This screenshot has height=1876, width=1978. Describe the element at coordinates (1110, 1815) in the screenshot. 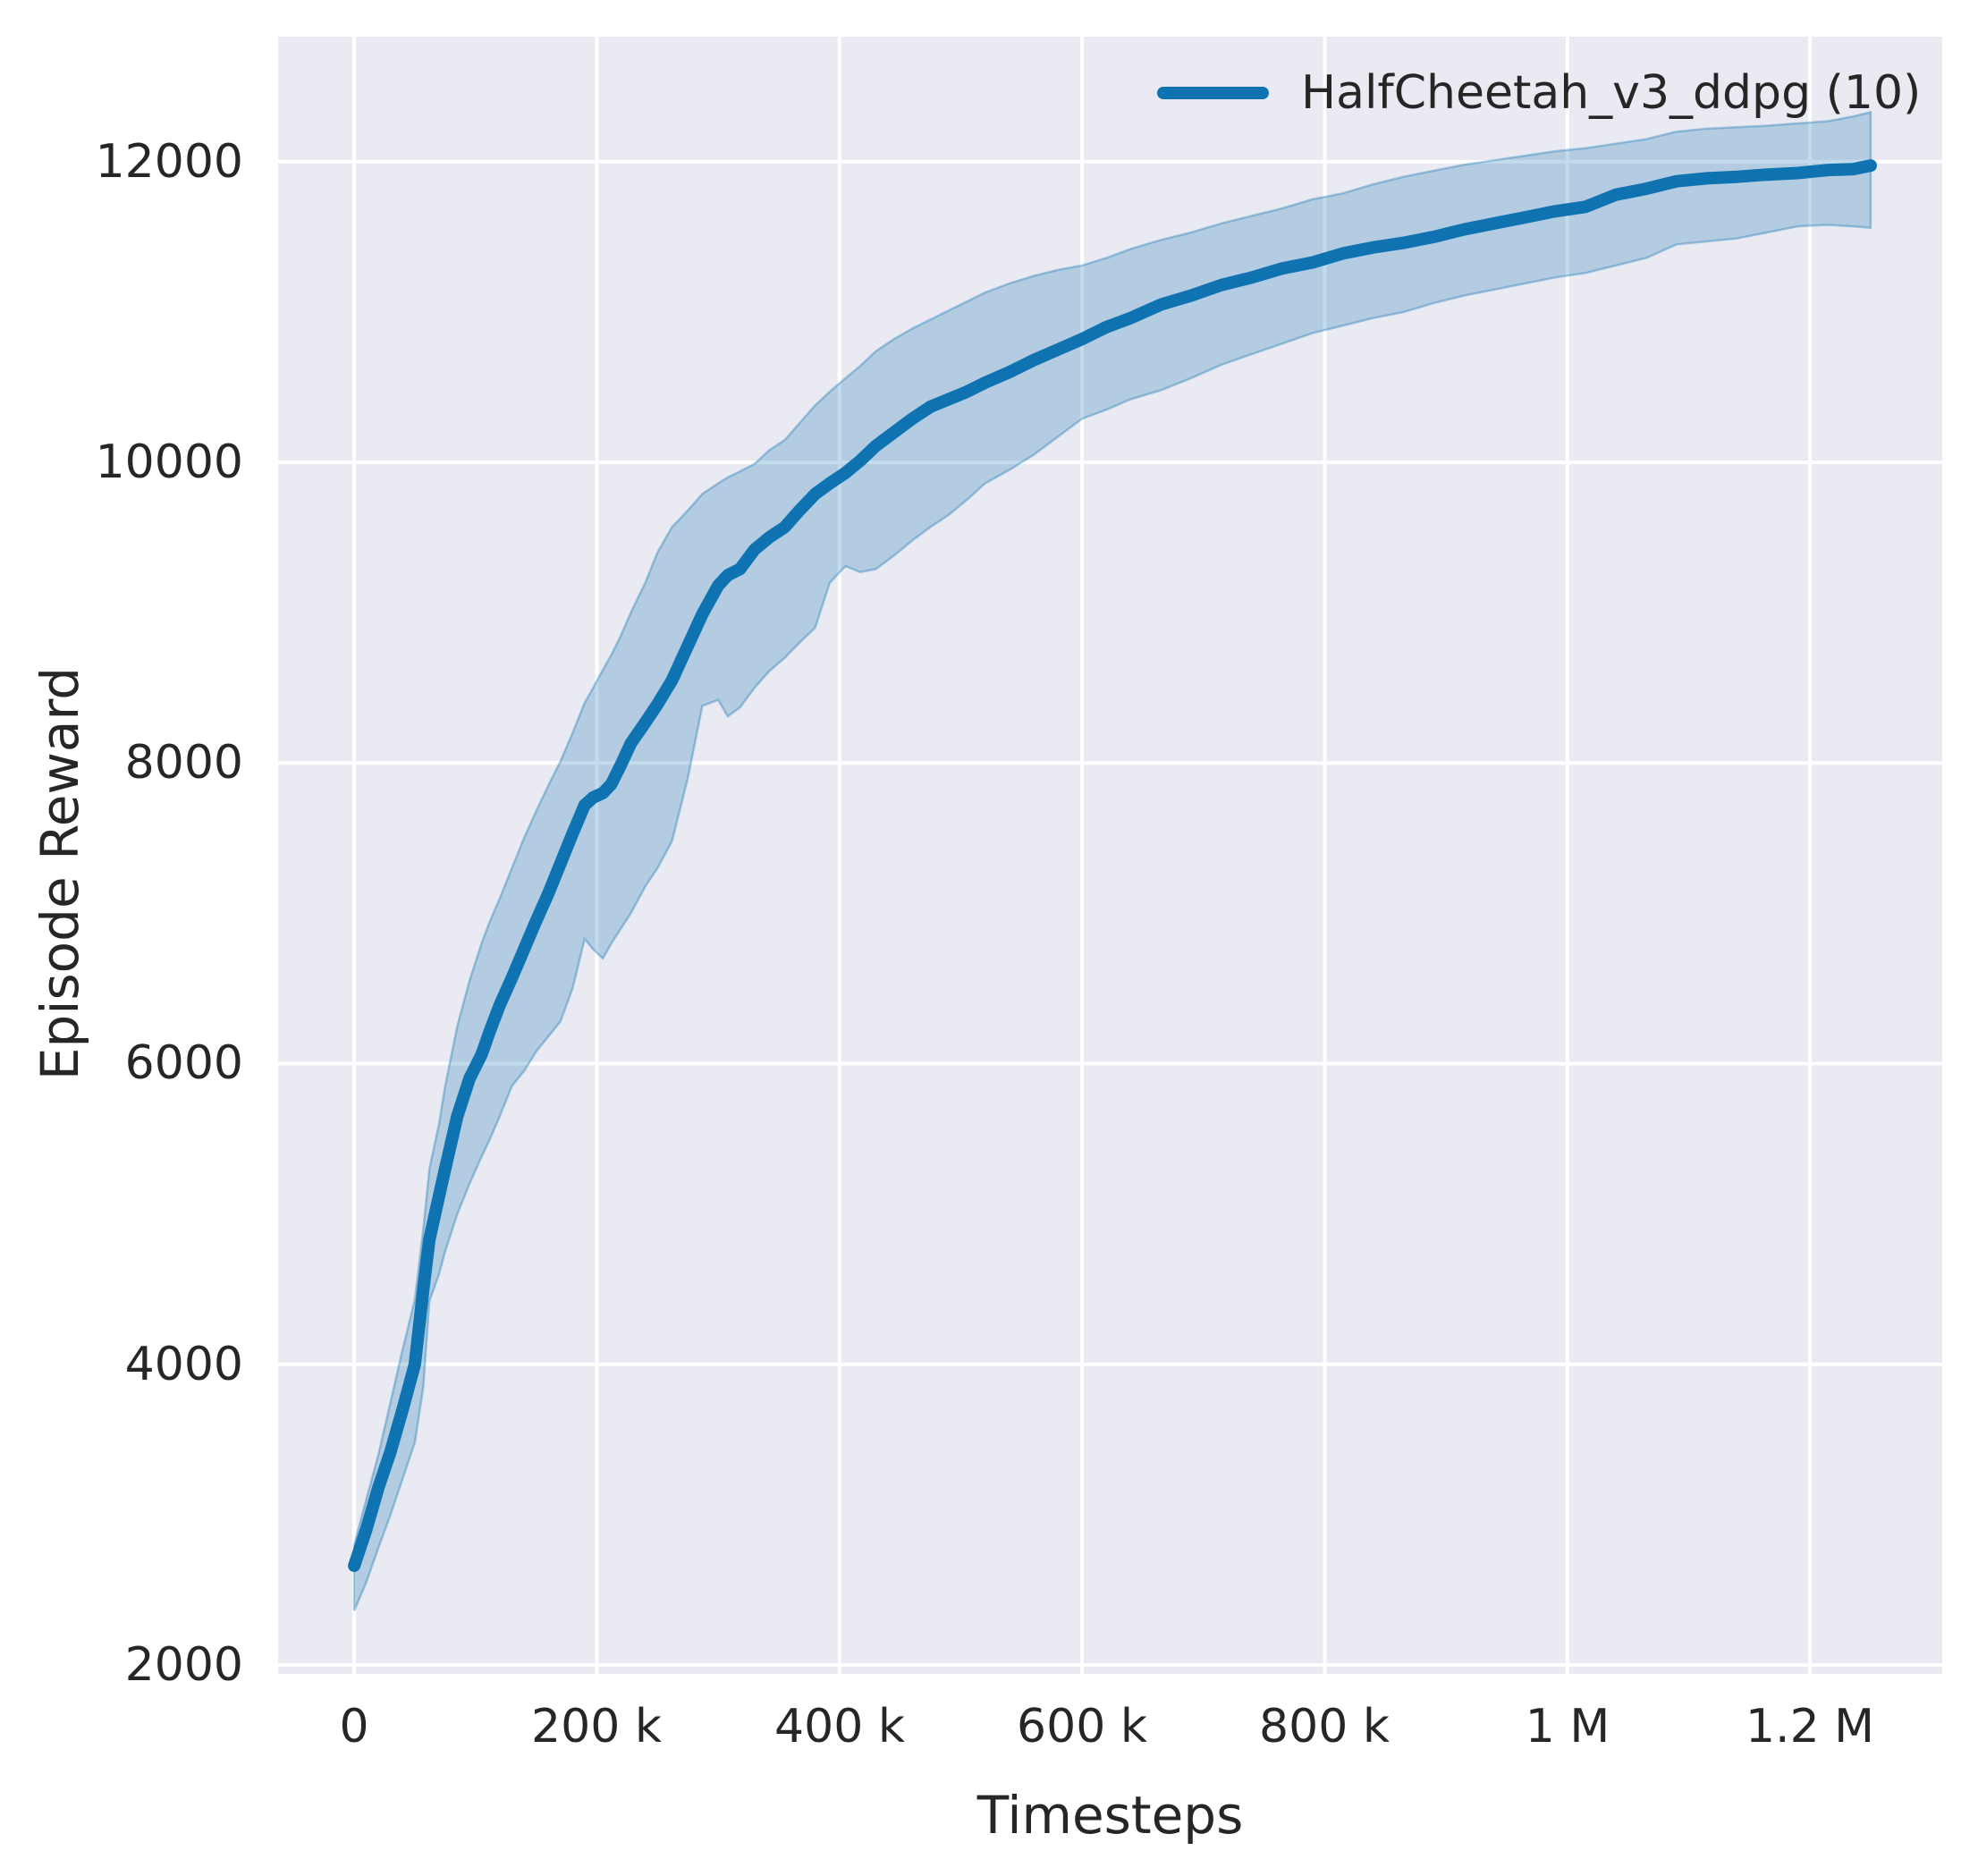

I see `x-axis-label: Timesteps` at that location.